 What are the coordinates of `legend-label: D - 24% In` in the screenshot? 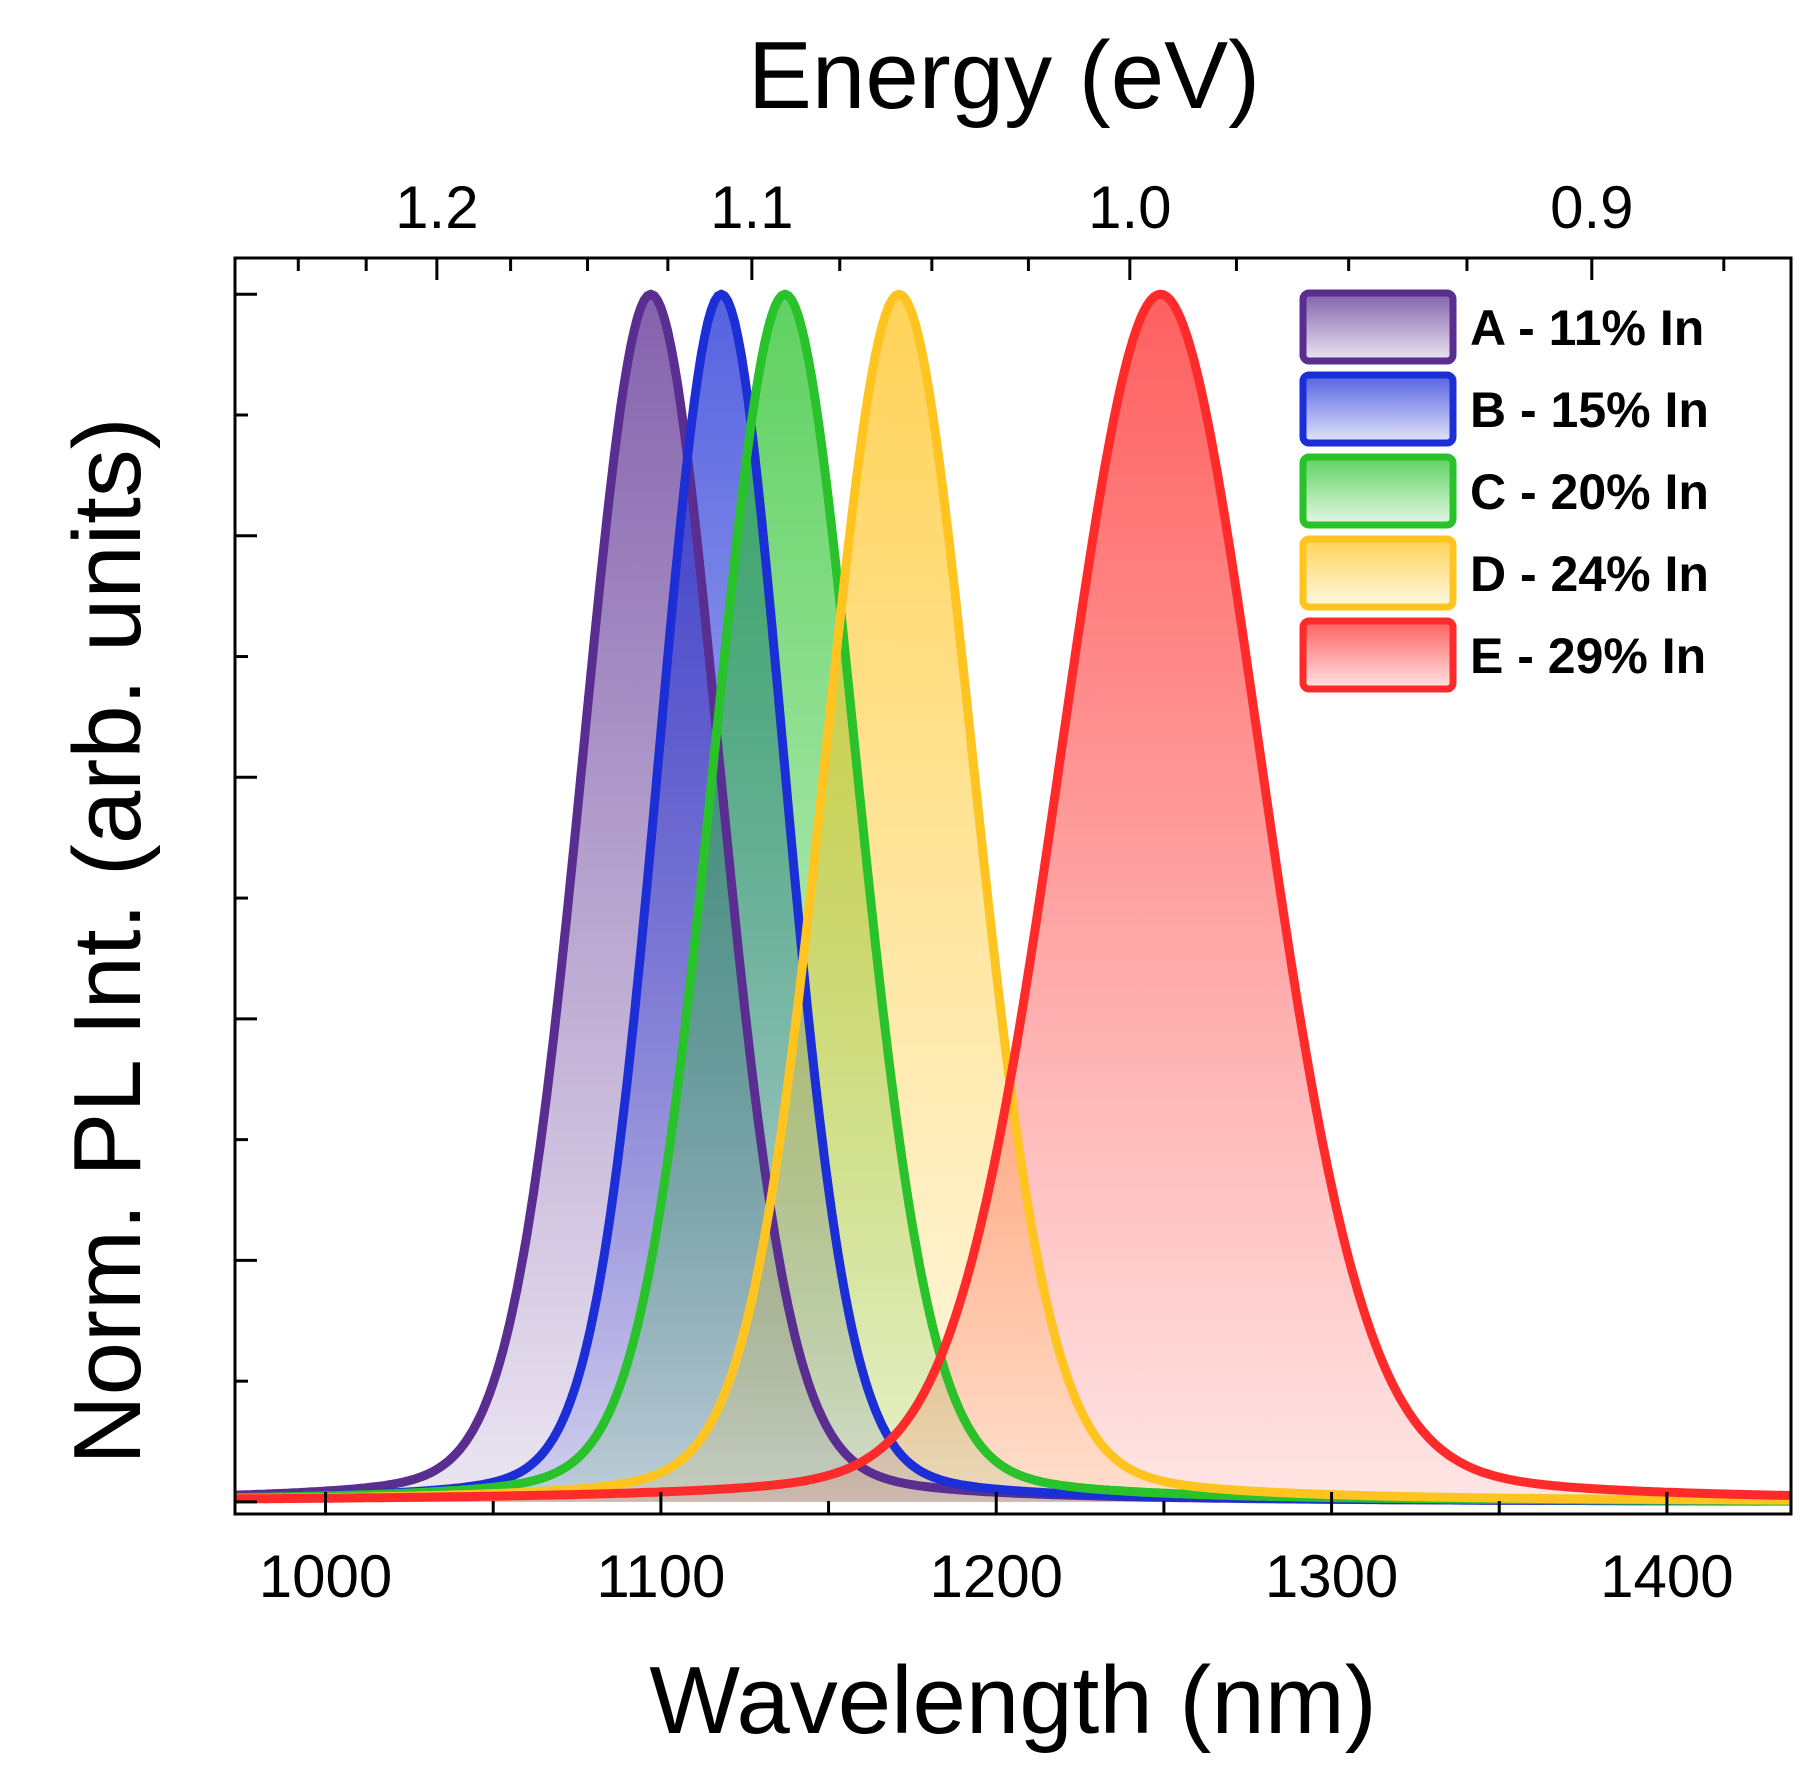 It's located at (1589, 574).